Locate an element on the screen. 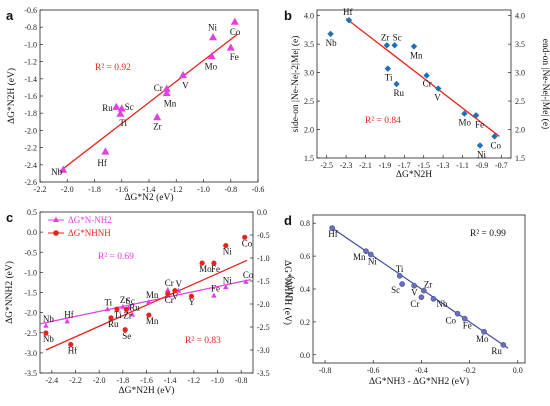 This screenshot has width=550, height=406. y-right-tick-label: -0.5 is located at coordinates (263, 235).